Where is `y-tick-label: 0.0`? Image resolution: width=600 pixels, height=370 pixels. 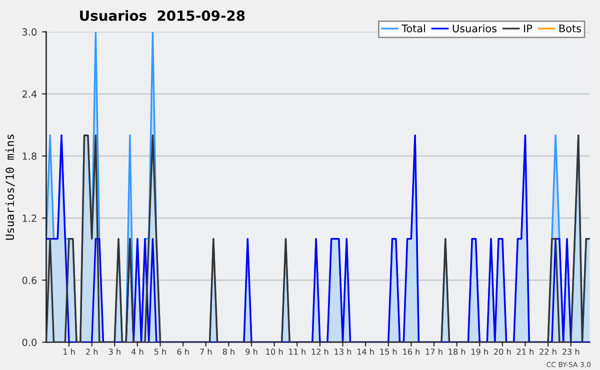 y-tick-label: 0.0 is located at coordinates (29, 342).